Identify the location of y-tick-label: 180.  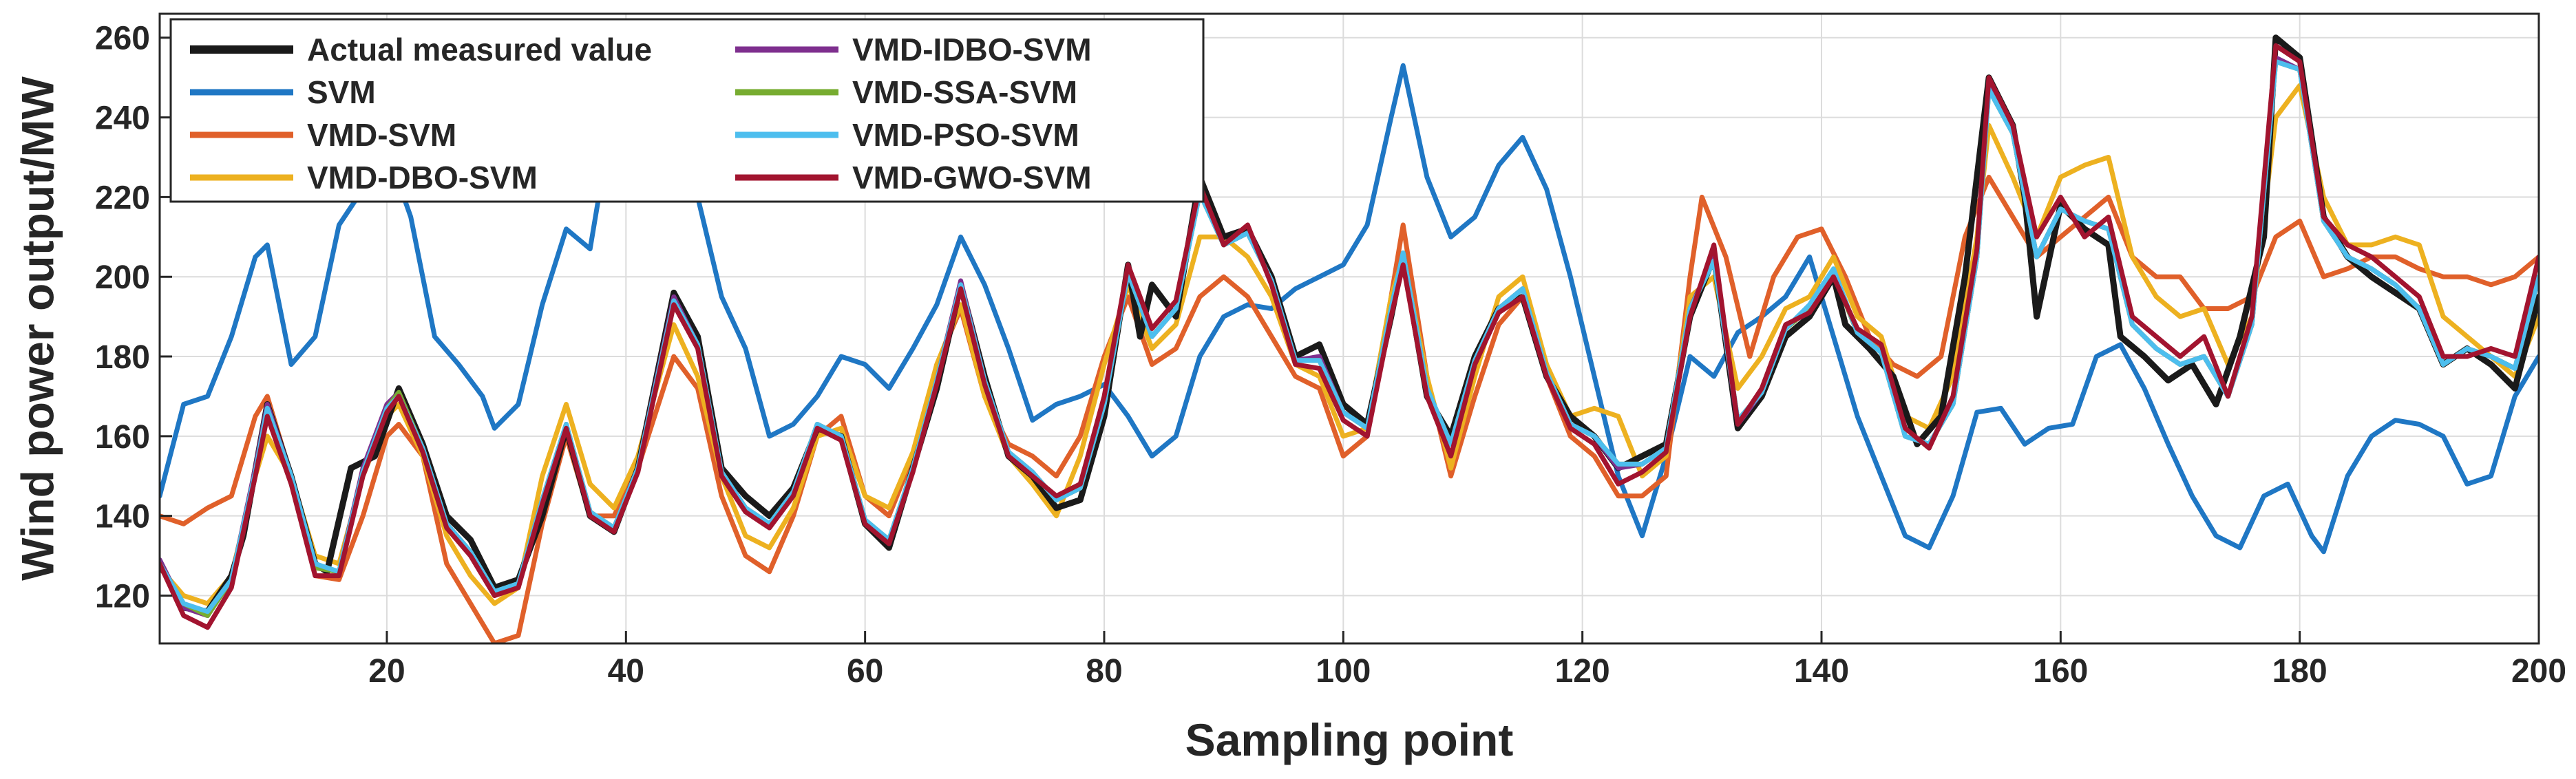
(123, 357).